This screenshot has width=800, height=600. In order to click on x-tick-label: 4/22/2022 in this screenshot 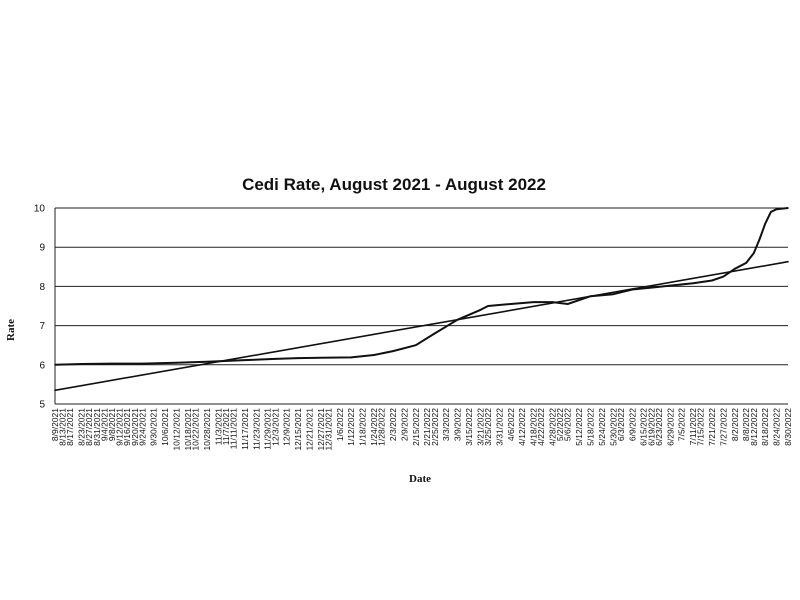, I will do `click(541, 427)`.